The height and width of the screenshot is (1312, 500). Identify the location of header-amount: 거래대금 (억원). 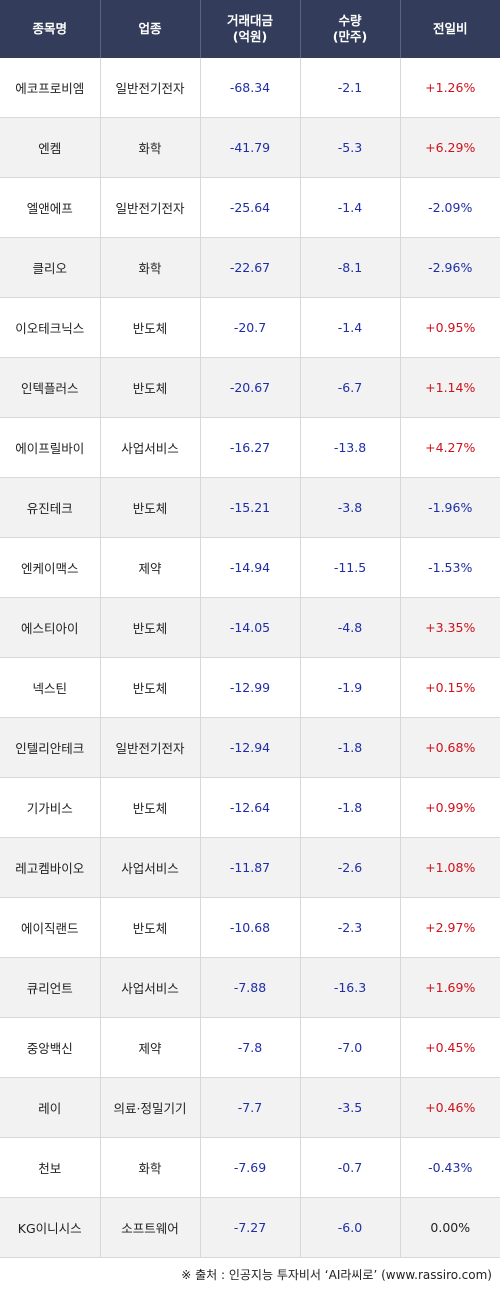
(250, 29).